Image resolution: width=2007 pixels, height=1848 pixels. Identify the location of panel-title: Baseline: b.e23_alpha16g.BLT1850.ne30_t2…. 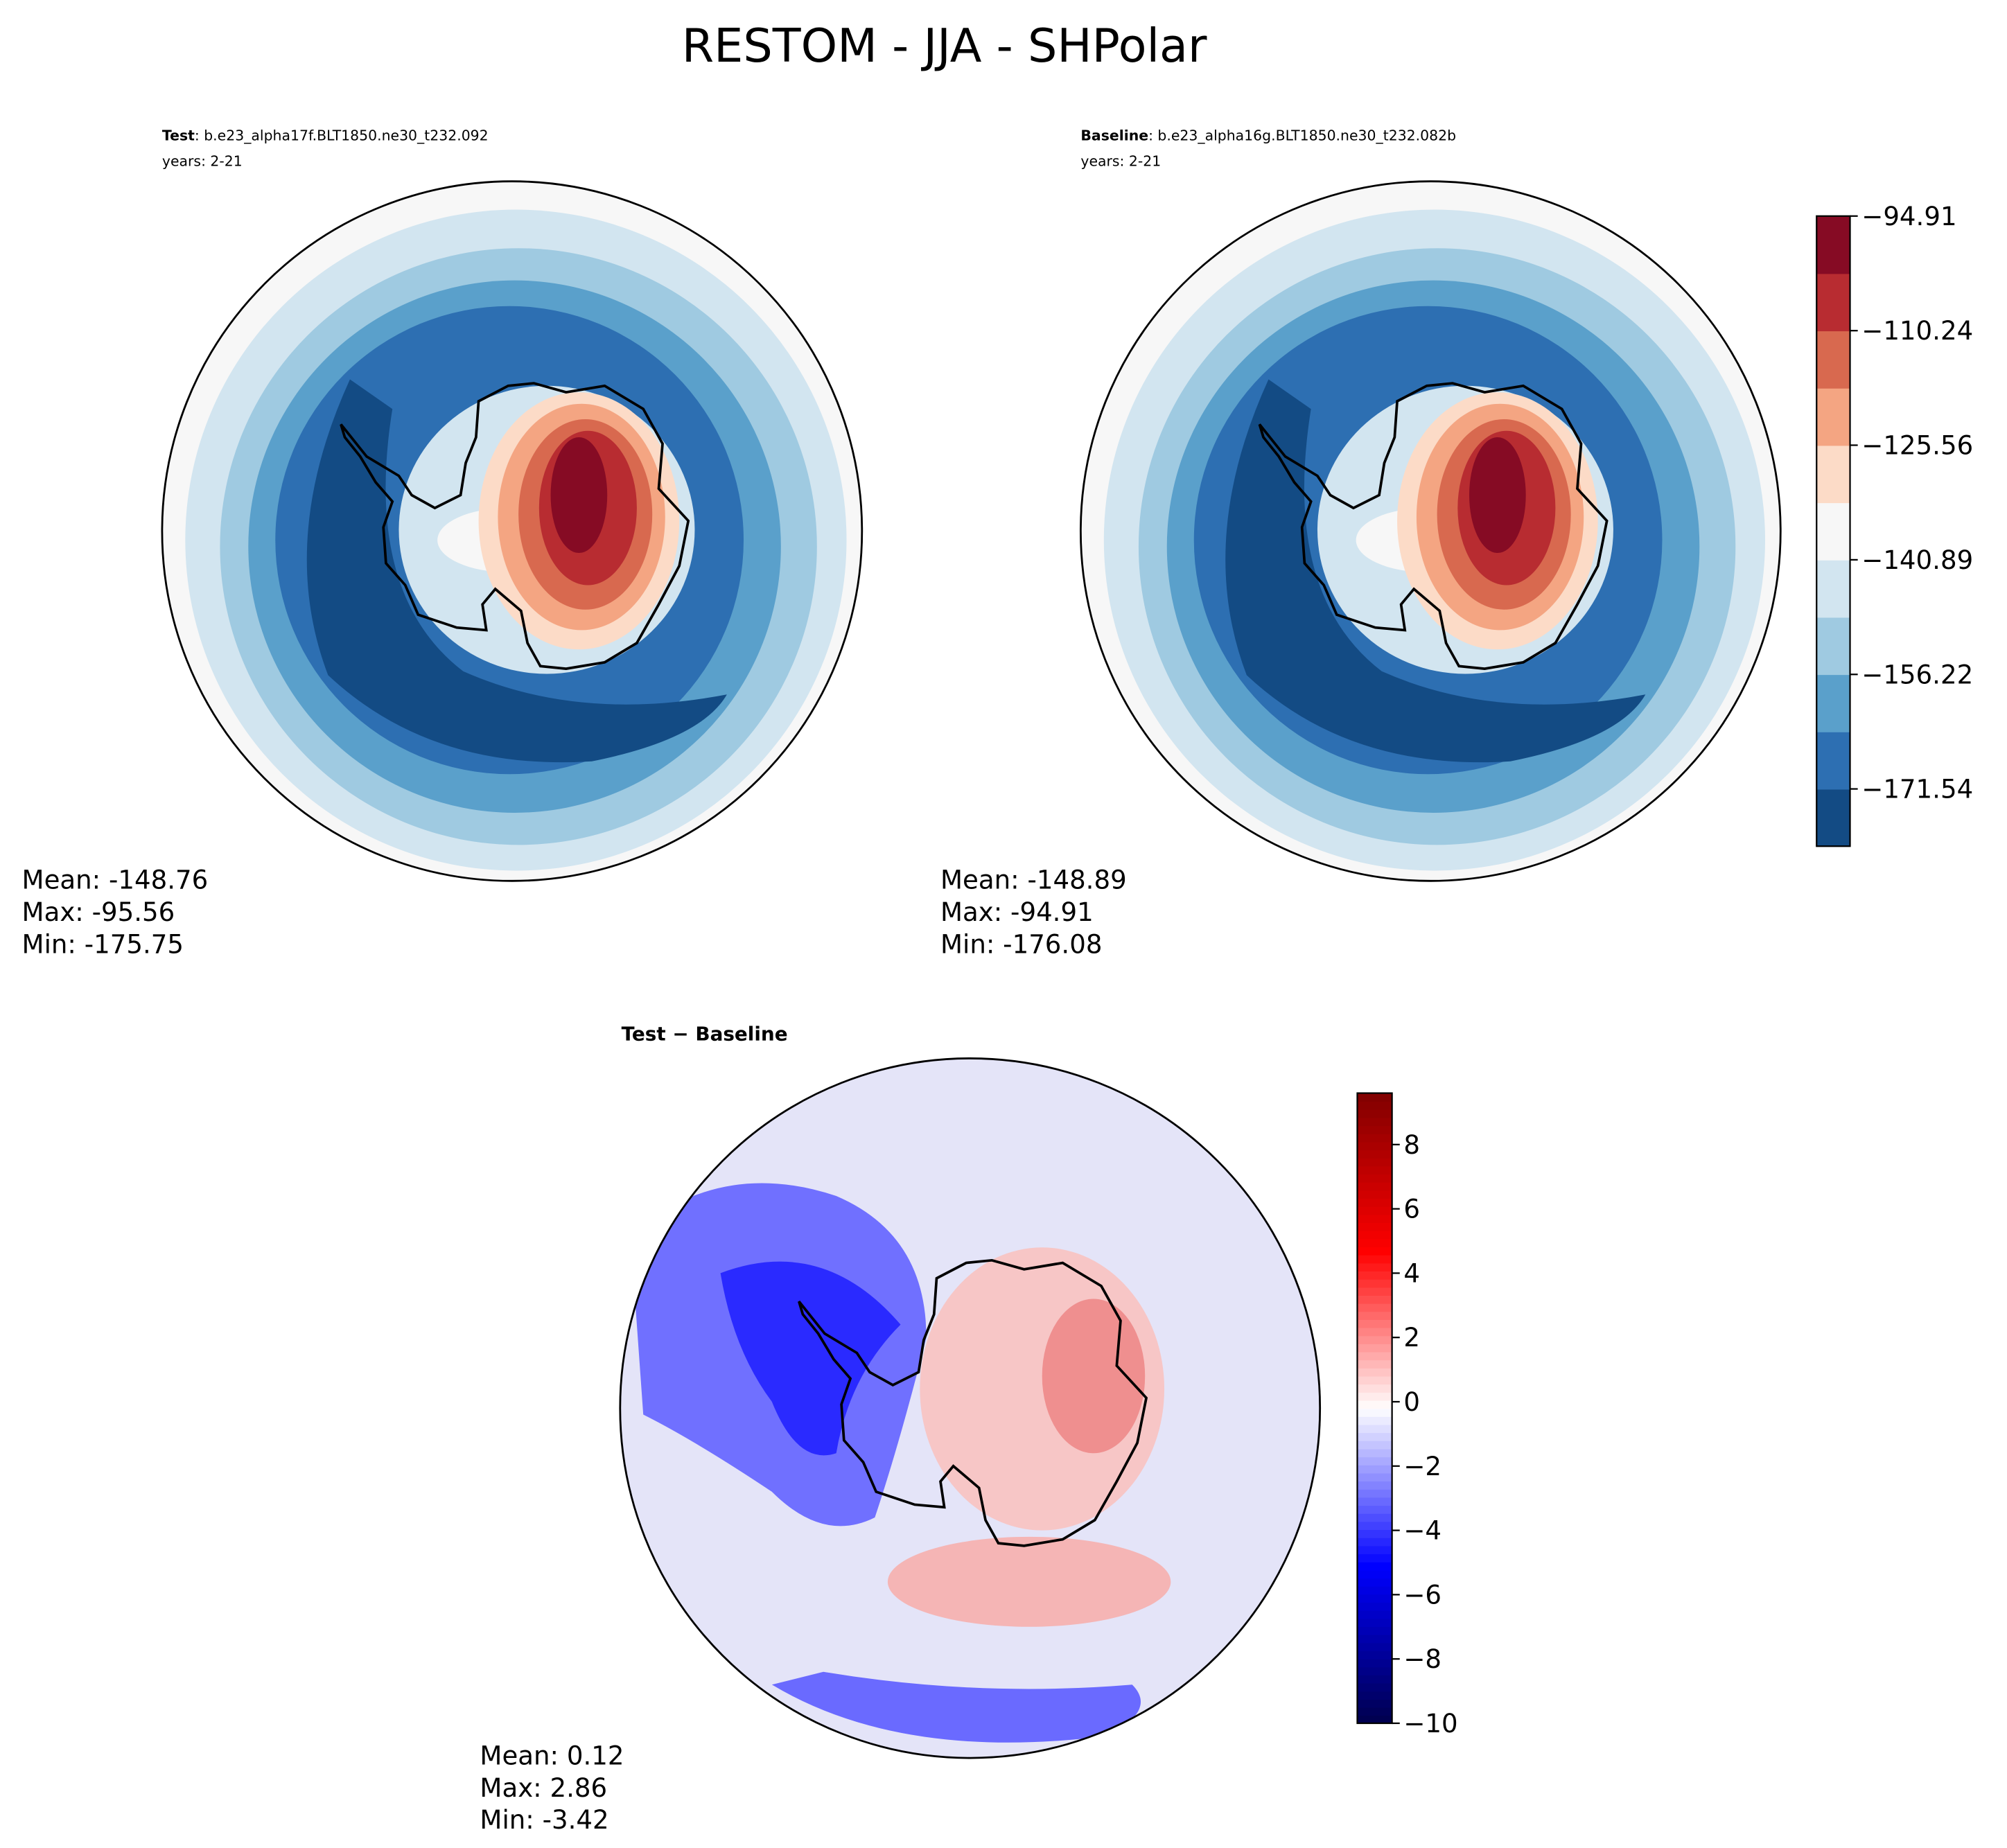
(1268, 135).